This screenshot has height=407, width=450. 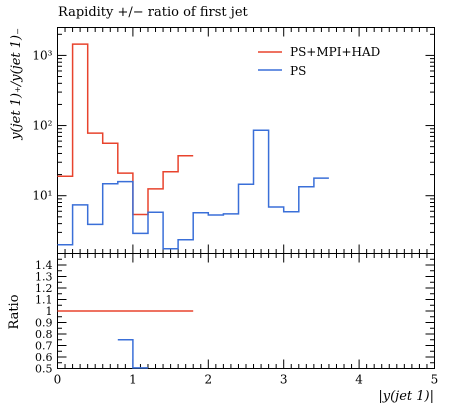 I want to click on legend-label-ps: PS, so click(x=298, y=71).